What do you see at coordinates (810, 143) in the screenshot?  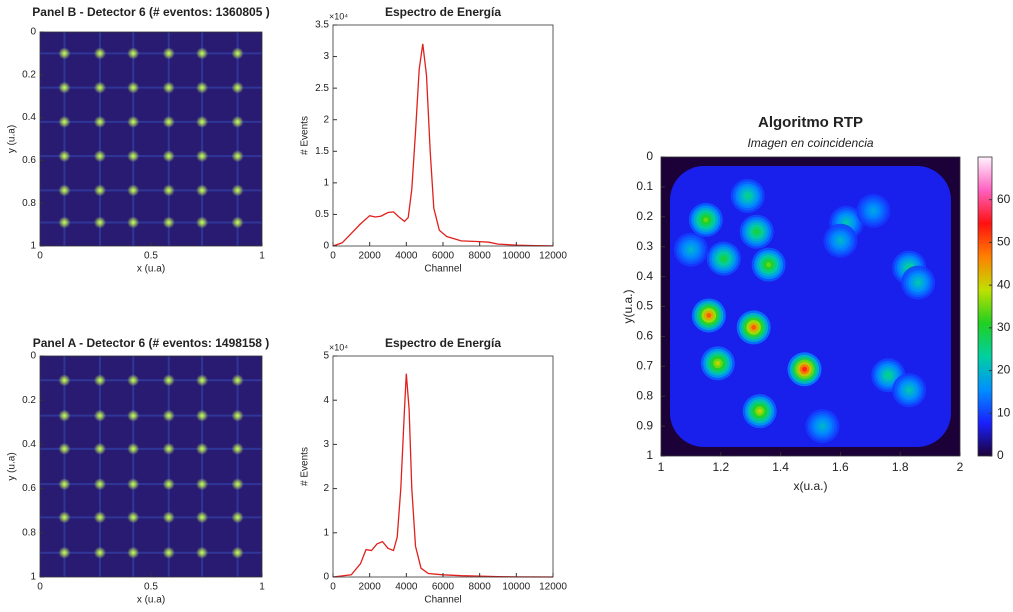 I see `chart-subtitle: Imagen en coincidencia` at bounding box center [810, 143].